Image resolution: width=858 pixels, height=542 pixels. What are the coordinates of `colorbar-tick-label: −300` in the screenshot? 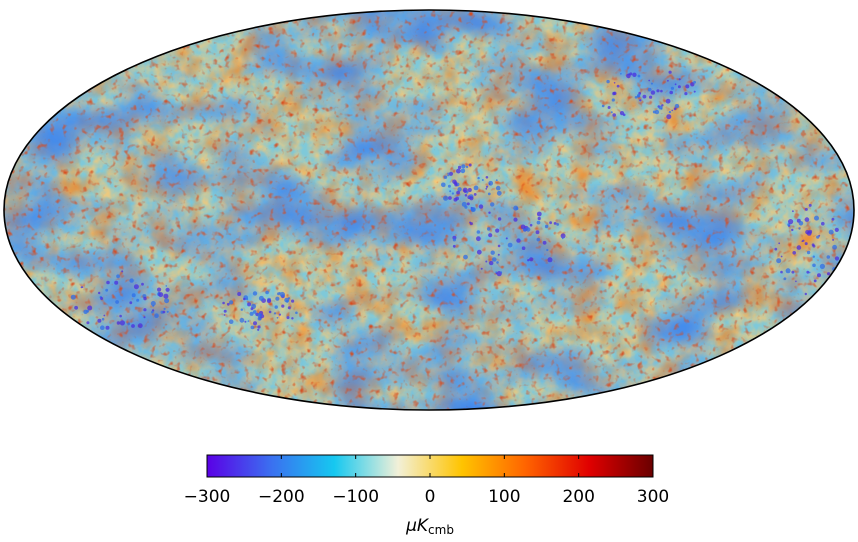 It's located at (207, 497).